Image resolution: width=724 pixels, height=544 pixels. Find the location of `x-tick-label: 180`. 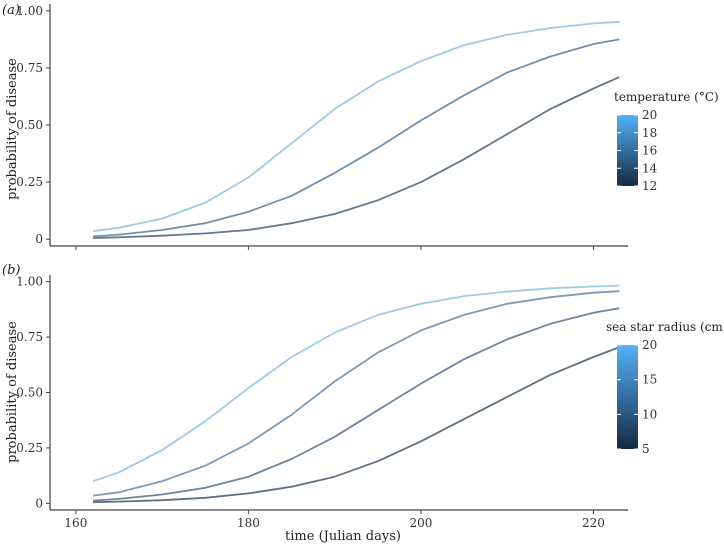

x-tick-label: 180 is located at coordinates (248, 523).